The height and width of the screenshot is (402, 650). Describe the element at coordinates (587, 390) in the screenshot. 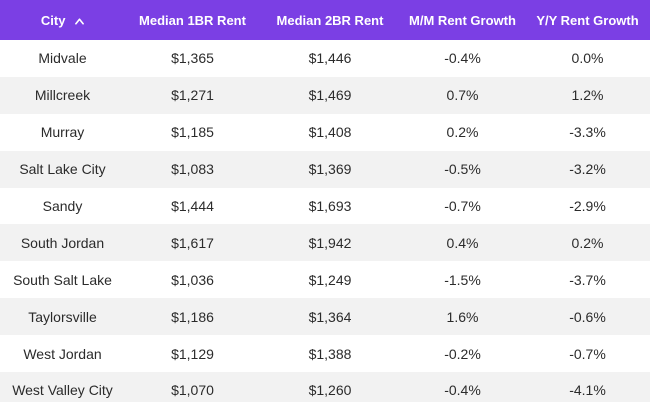

I see `cell-yy-growth: -4.1%` at that location.